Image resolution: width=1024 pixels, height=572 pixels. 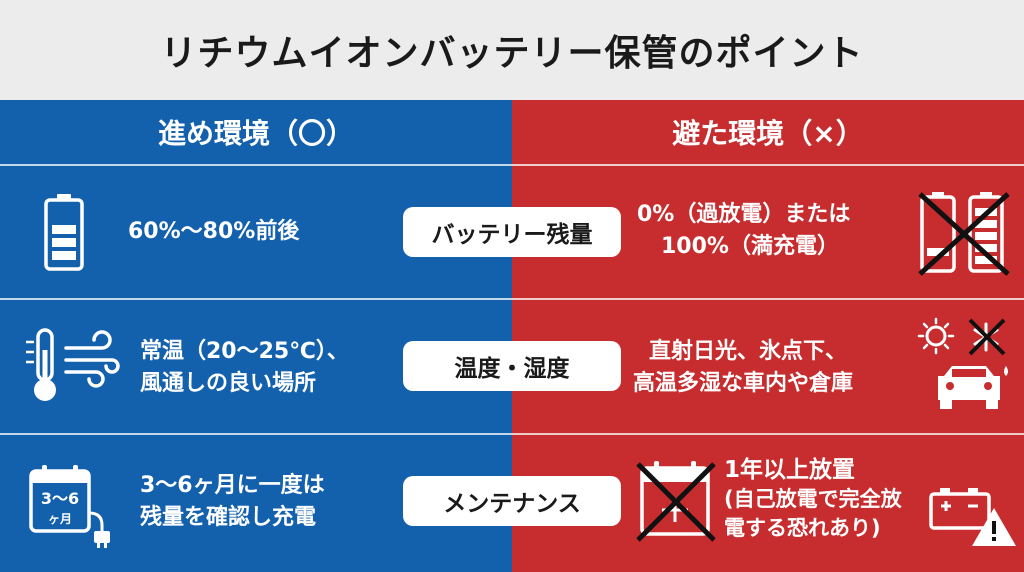 I want to click on good-header: 進め環境（〇）, so click(x=255, y=133).